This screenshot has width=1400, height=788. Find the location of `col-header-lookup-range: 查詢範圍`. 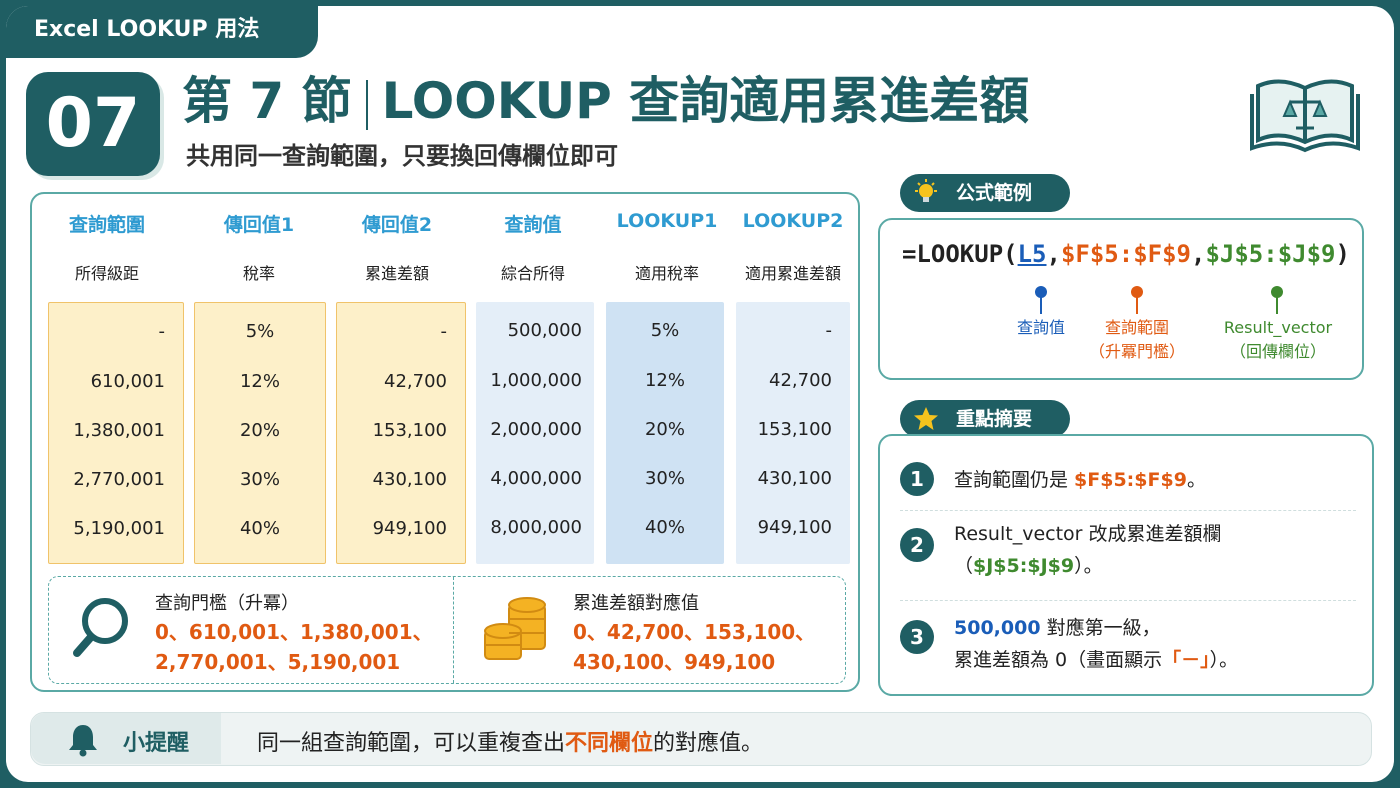

col-header-lookup-range: 查詢範圍 is located at coordinates (106, 225).